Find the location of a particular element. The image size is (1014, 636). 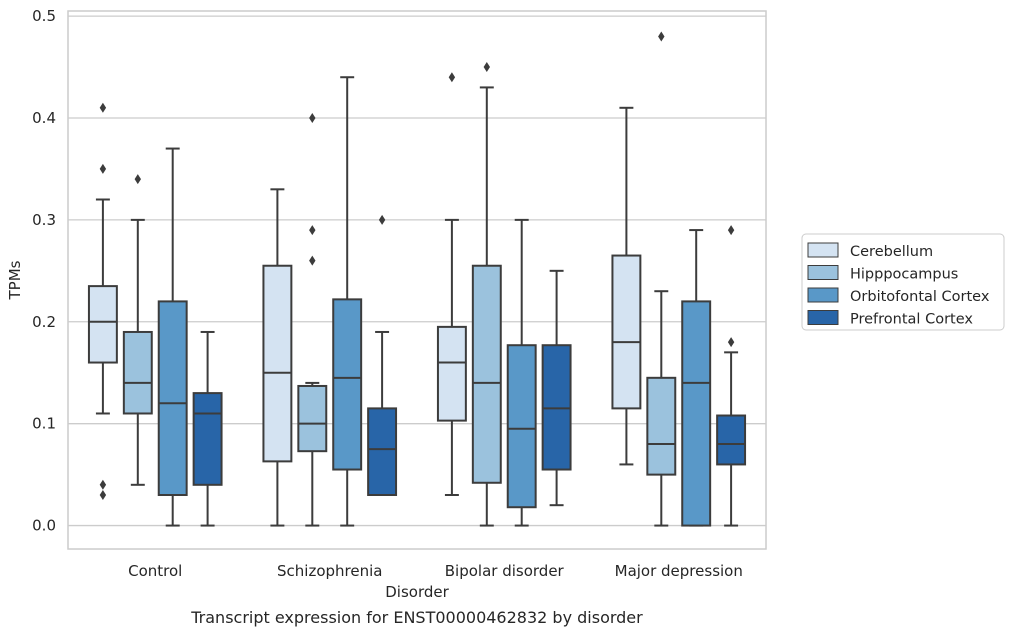

x-tick-label: Bipolar disorder is located at coordinates (505, 571).